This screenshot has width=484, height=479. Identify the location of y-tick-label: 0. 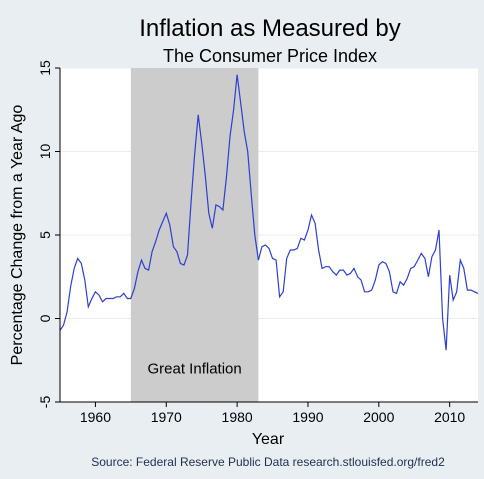
(45, 318).